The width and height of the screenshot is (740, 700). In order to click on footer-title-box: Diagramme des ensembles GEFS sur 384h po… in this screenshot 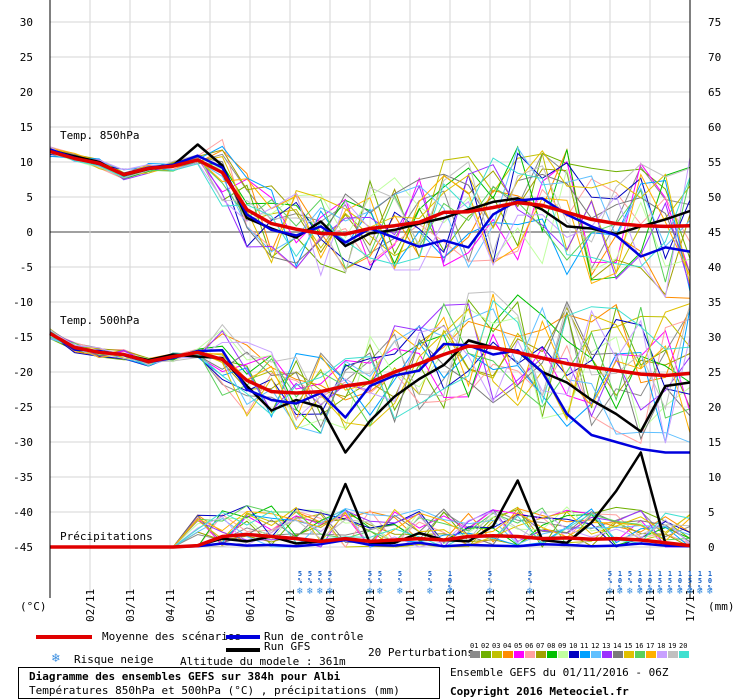, I will do `click(229, 683)`.